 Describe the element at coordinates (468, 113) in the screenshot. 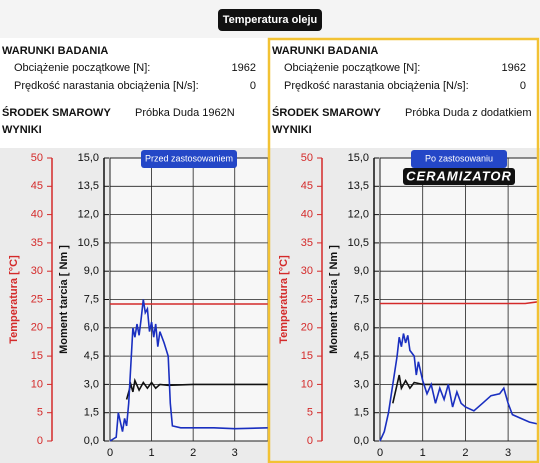

I see `lubricant-name: Próbka Duda z dodatkiem` at that location.